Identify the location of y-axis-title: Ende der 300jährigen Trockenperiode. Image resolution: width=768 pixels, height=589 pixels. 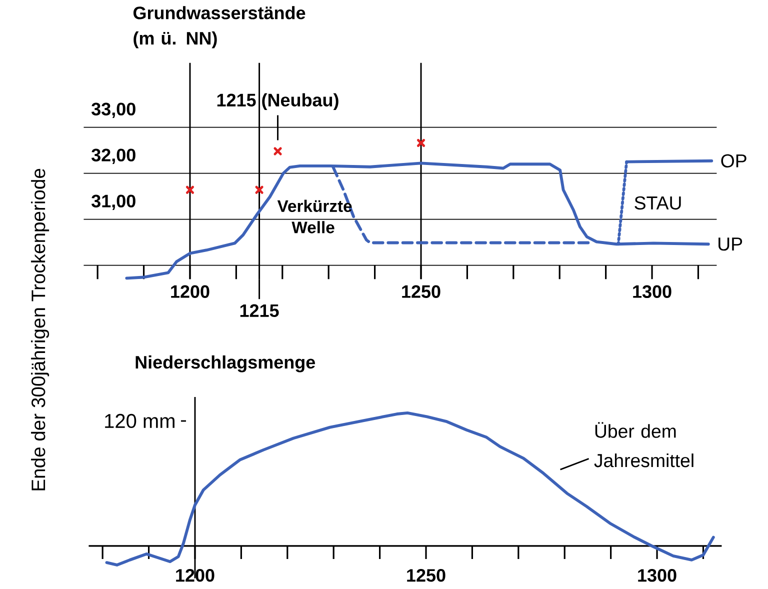
(40, 329).